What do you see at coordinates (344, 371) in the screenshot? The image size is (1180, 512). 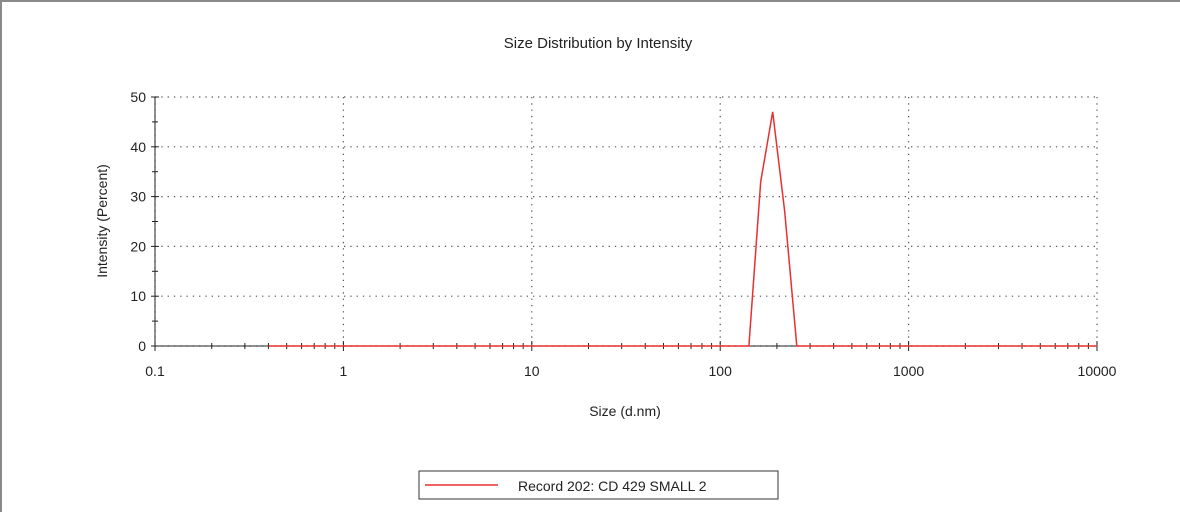 I see `x-tick-label: 1` at bounding box center [344, 371].